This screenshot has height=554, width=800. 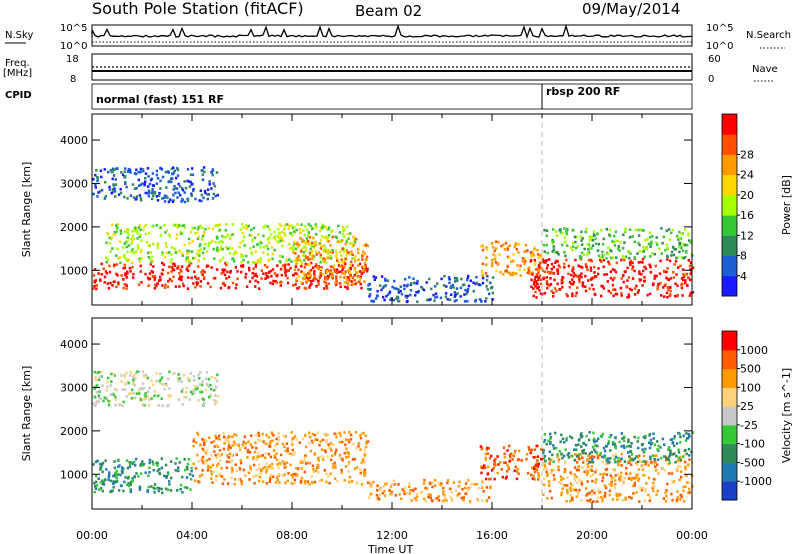 What do you see at coordinates (74, 140) in the screenshot?
I see `power-y-tick-label: 4000` at bounding box center [74, 140].